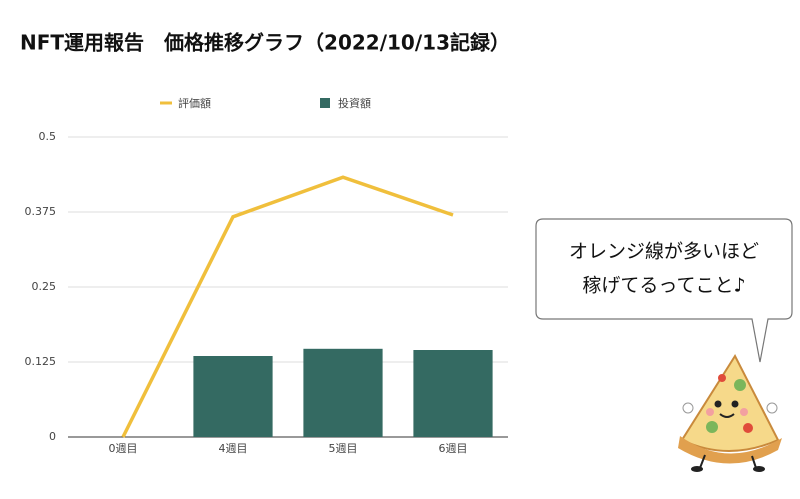 The image size is (800, 499). Describe the element at coordinates (41, 211) in the screenshot. I see `y-tick-label: 0.375` at that location.